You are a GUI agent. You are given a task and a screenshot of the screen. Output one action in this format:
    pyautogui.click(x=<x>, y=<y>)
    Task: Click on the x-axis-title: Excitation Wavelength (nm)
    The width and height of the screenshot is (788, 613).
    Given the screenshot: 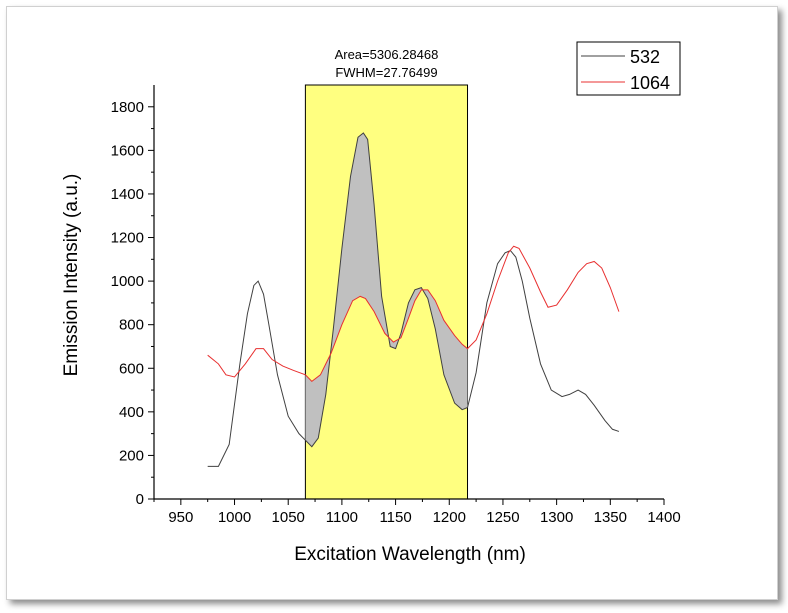 What is the action you would take?
    pyautogui.click(x=410, y=554)
    